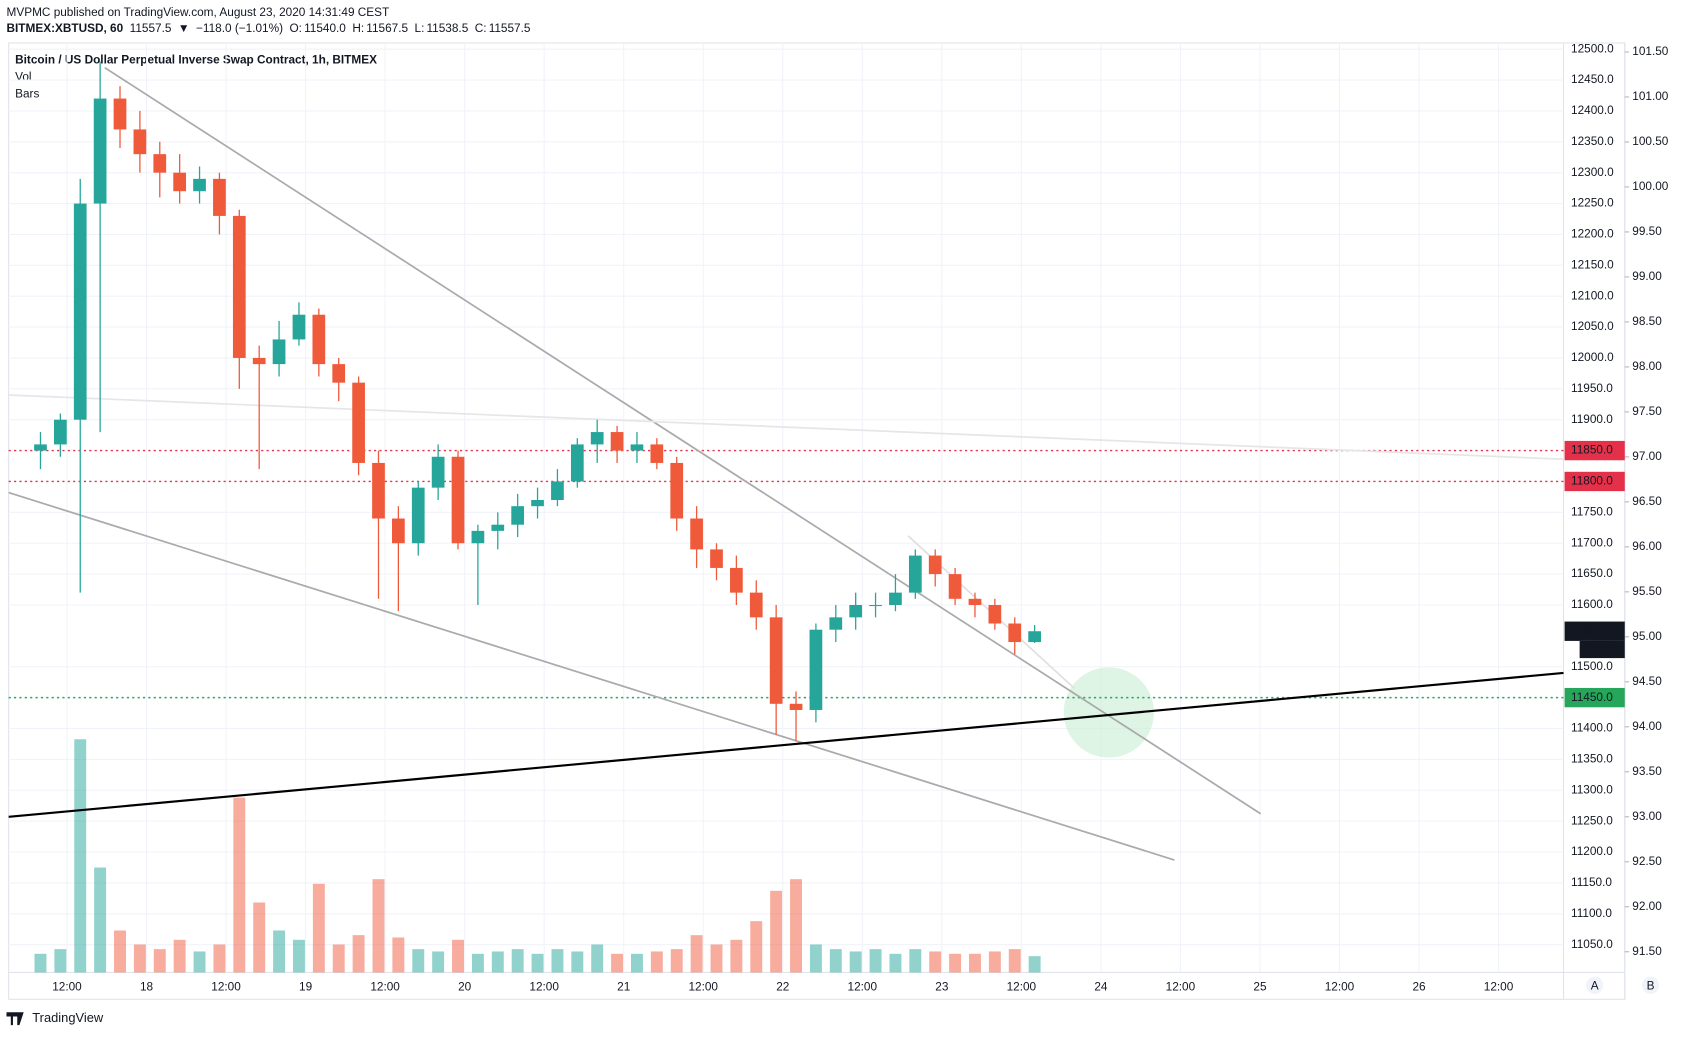  I want to click on y-tick-label: 11250.0, so click(1592, 820).